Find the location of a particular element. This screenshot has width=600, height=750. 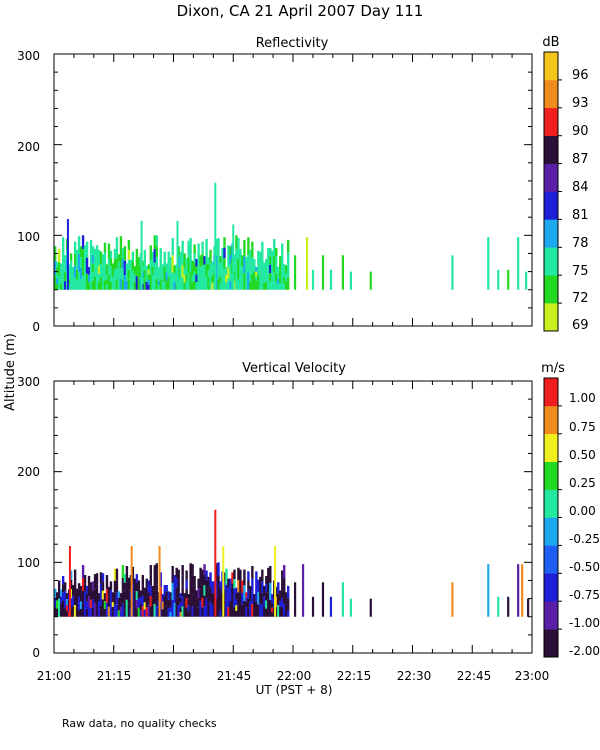

x-tick-label: 21:45 is located at coordinates (234, 676).